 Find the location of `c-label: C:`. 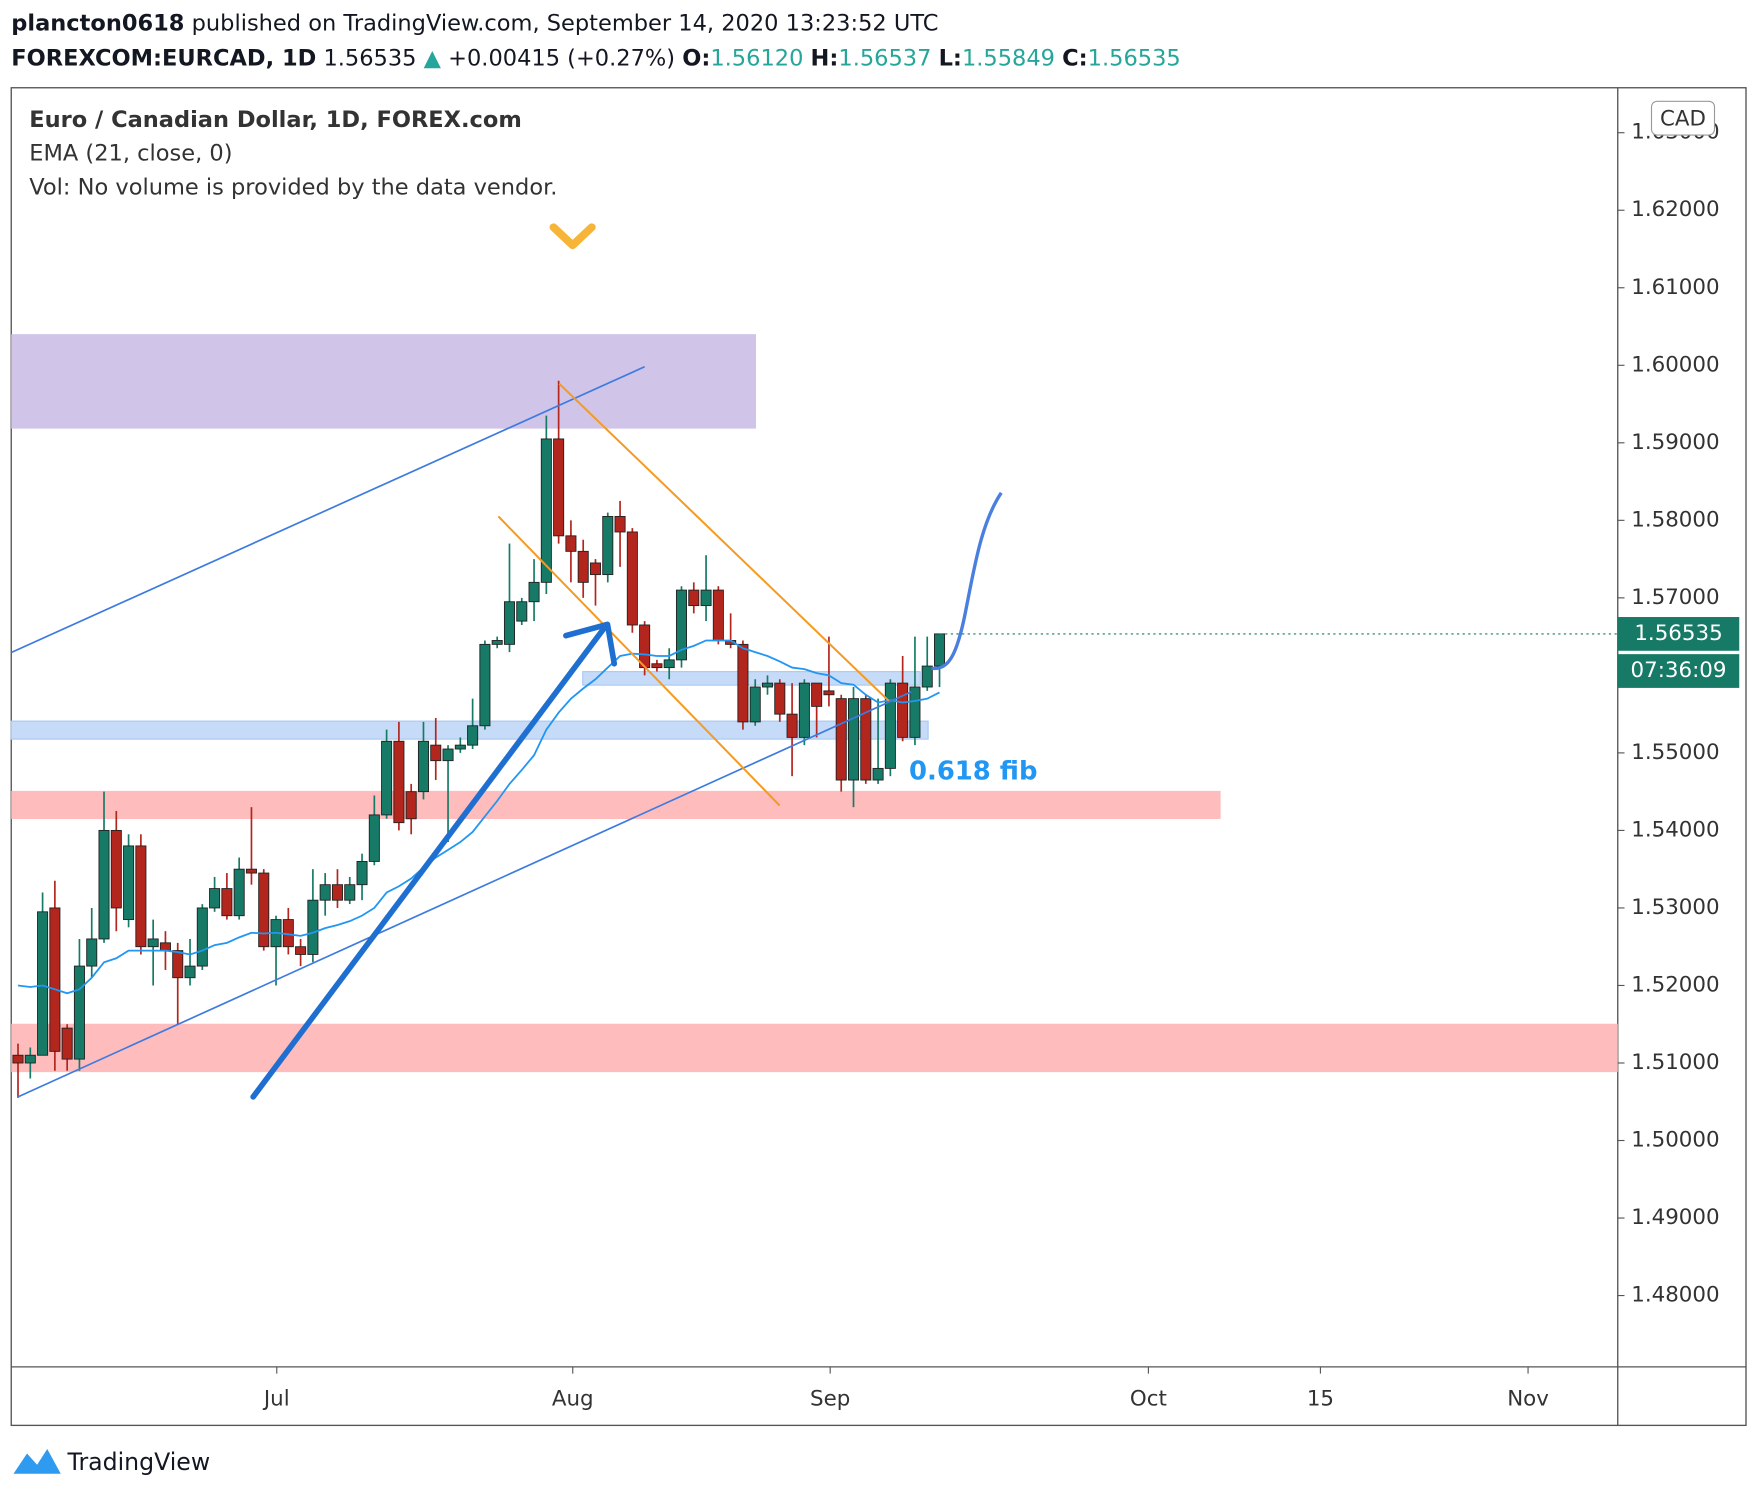

c-label: C: is located at coordinates (1075, 58).